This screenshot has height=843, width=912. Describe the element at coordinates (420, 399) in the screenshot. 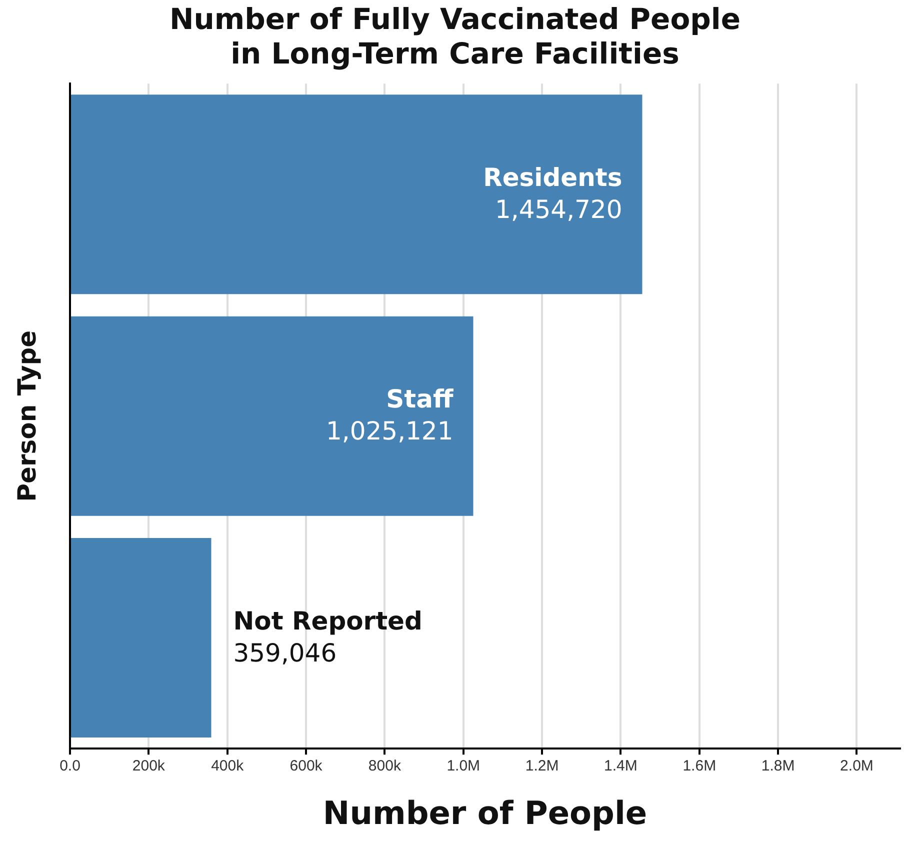

I see `y-tick-label: Staff` at that location.